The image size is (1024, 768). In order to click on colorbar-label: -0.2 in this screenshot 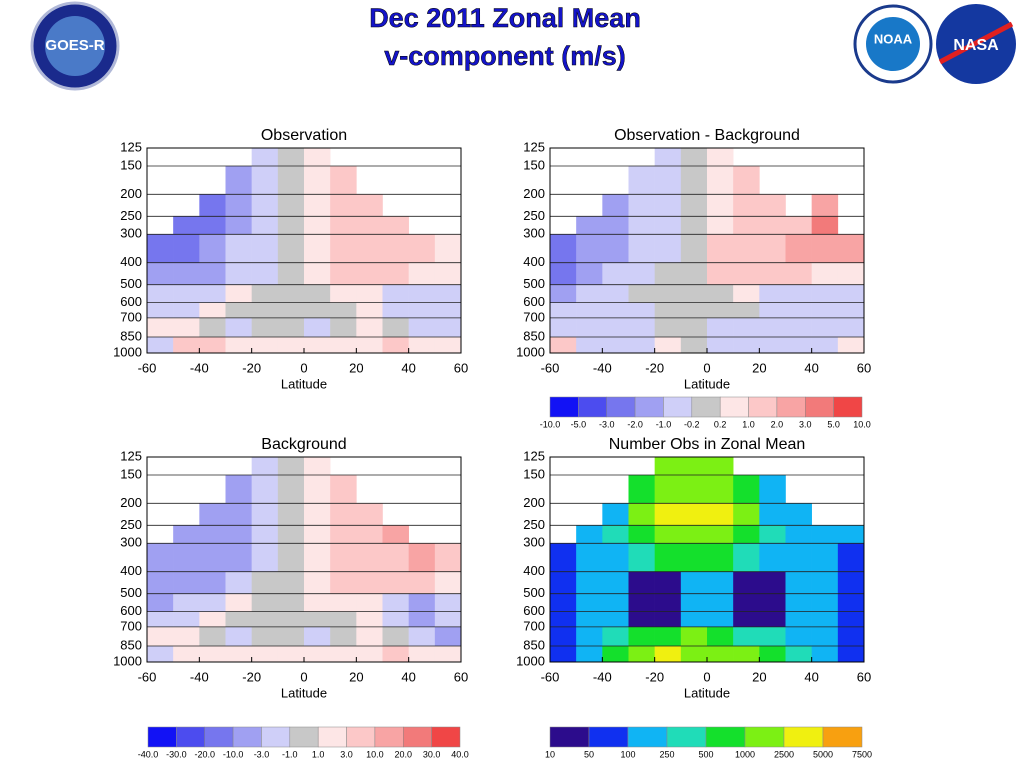, I will do `click(692, 424)`.